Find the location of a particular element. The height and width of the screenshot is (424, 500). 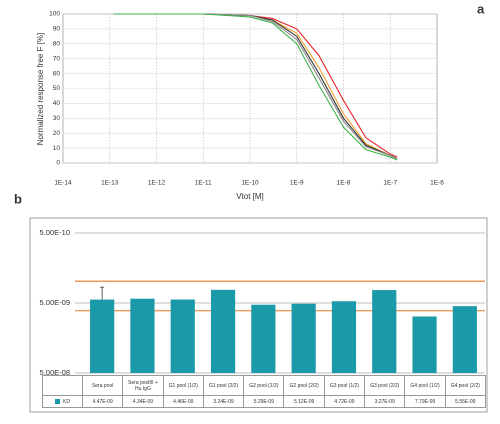

y-tick-label: 5.00E-08 is located at coordinates (55, 372).